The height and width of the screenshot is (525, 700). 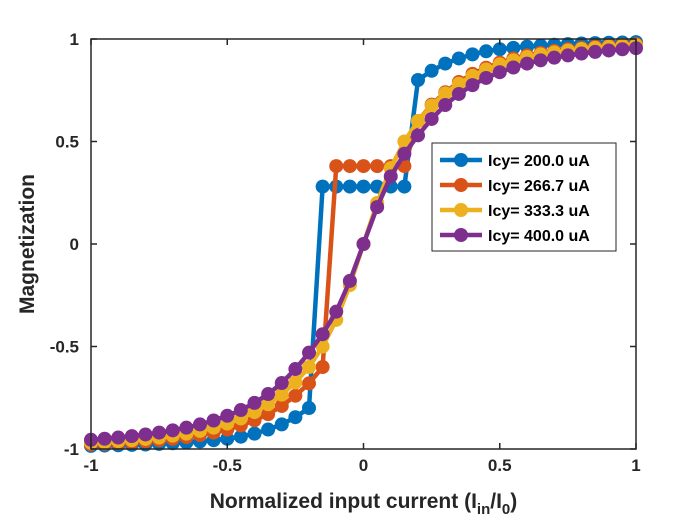 What do you see at coordinates (64, 347) in the screenshot?
I see `y-tick-label: -0.5` at bounding box center [64, 347].